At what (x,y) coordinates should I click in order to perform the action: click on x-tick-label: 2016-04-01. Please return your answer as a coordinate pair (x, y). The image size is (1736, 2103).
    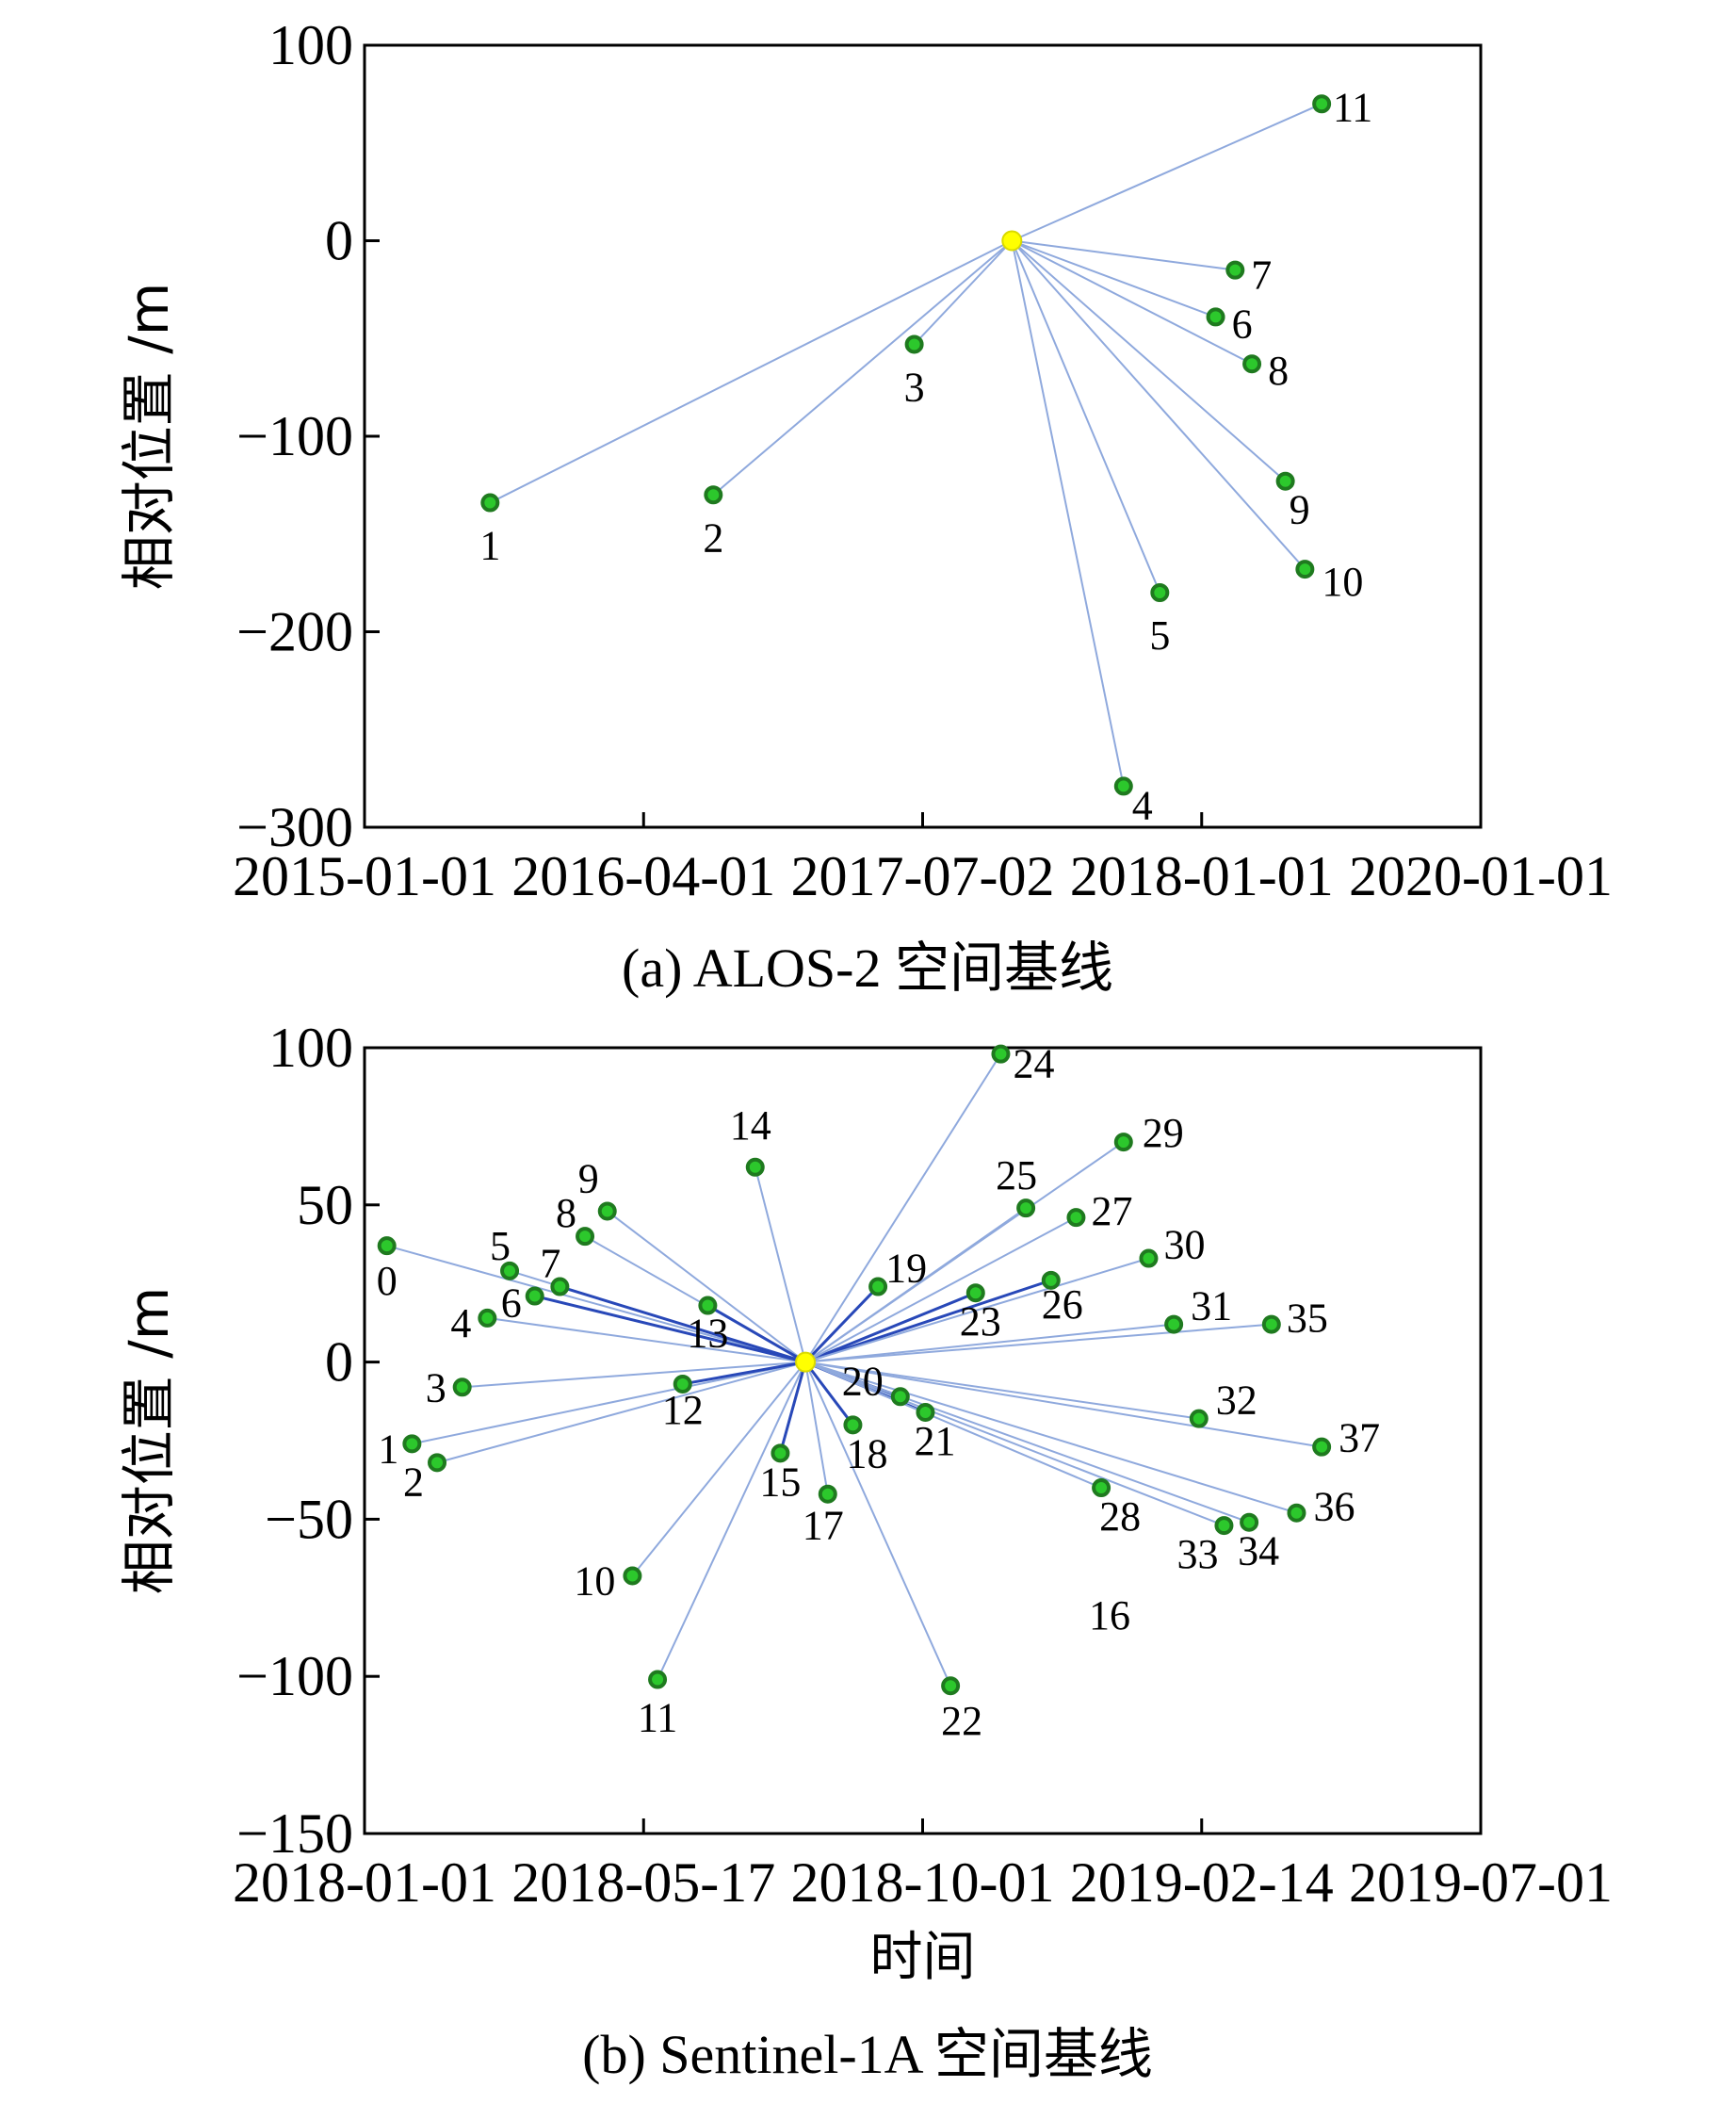
    Looking at the image, I should click on (643, 876).